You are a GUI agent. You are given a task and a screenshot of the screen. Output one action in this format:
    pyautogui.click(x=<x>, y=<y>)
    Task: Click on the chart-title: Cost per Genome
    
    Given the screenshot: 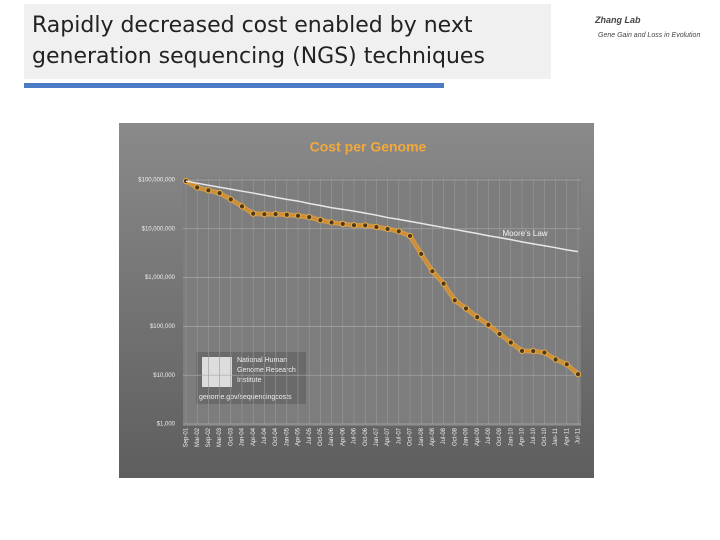 What is the action you would take?
    pyautogui.click(x=368, y=147)
    